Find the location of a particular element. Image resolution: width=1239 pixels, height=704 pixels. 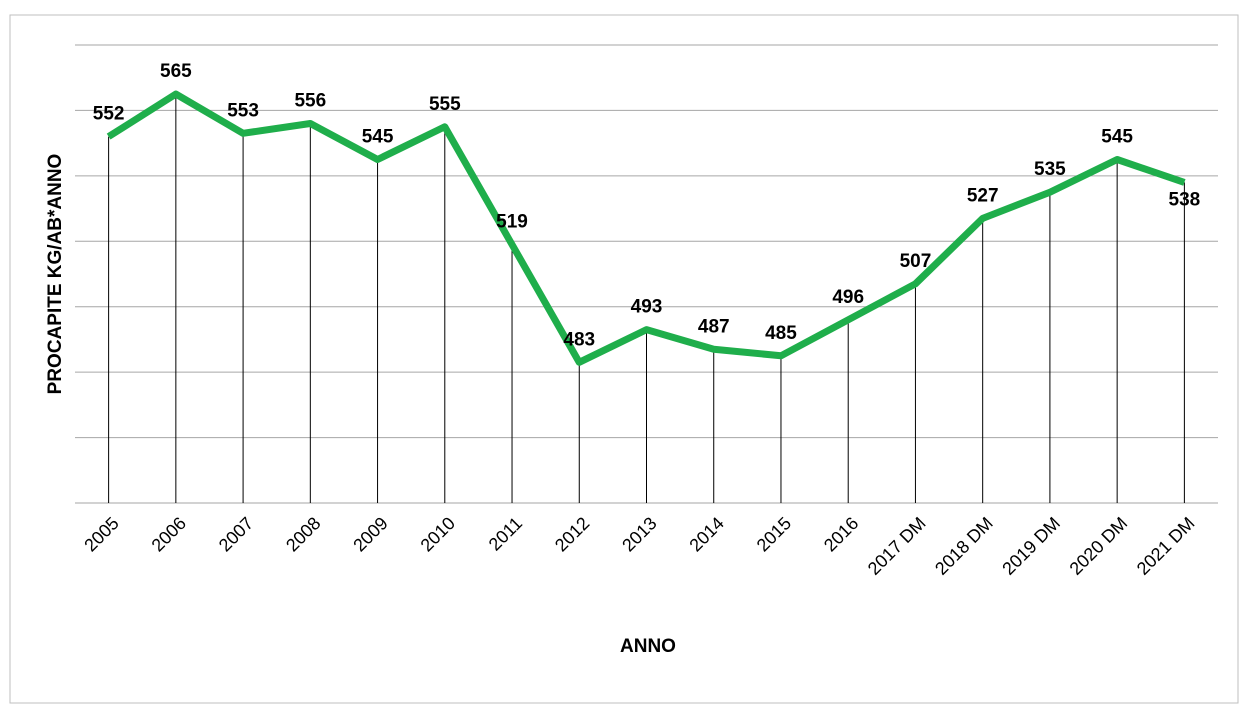

data-label: 535 is located at coordinates (1050, 169).